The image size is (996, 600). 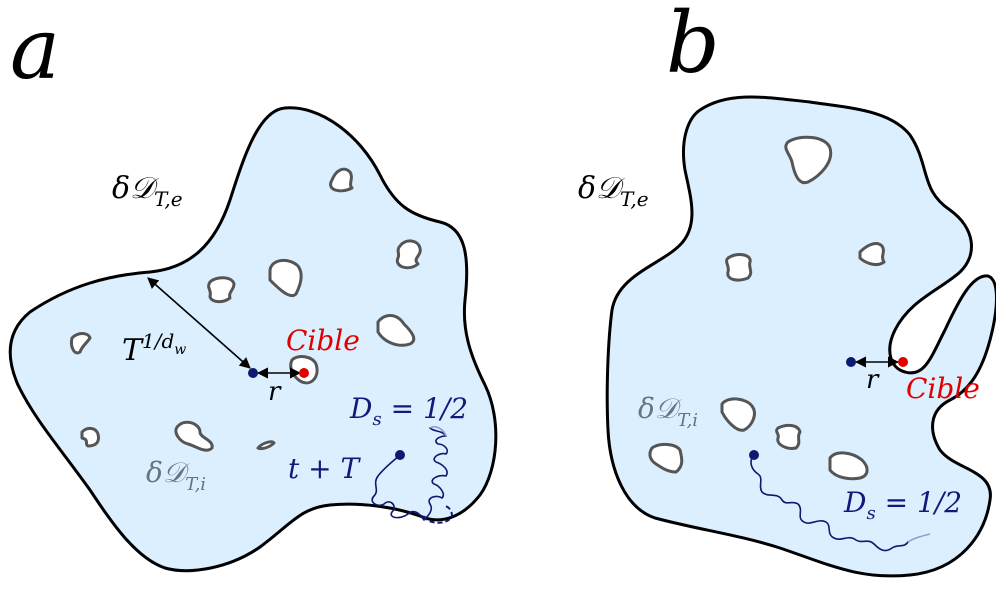 I want to click on distance-label: T1/dw, so click(x=154, y=348).